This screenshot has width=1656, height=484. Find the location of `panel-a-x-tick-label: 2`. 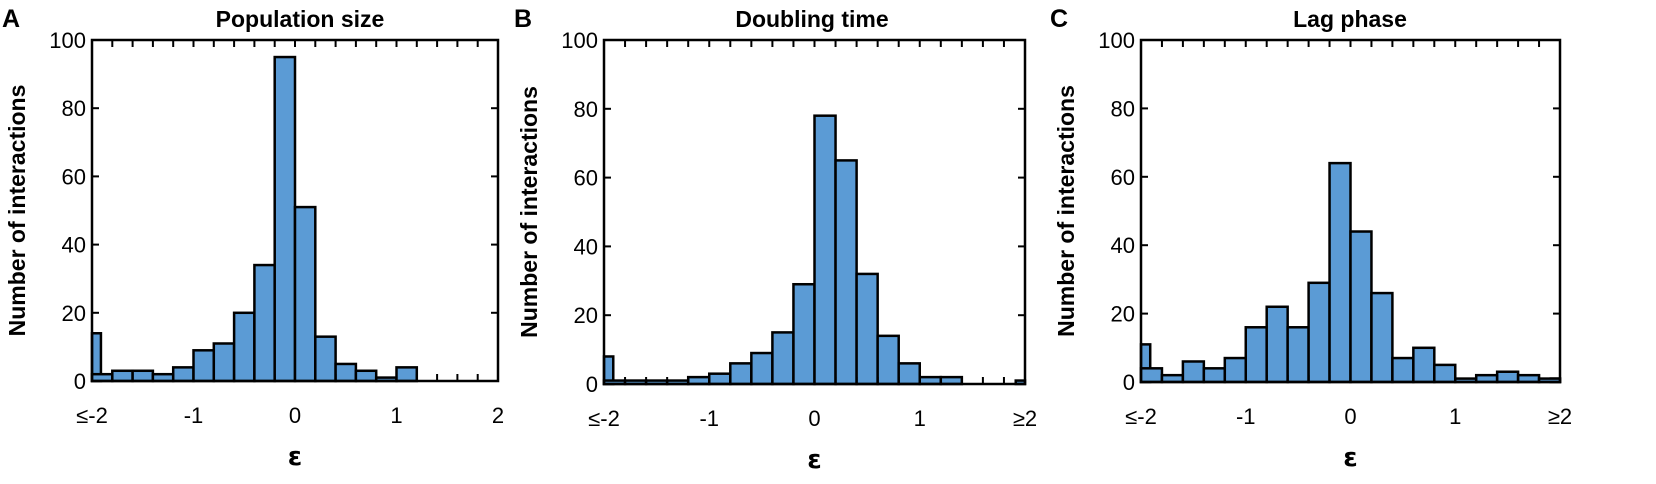

panel-a-x-tick-label: 2 is located at coordinates (498, 415).